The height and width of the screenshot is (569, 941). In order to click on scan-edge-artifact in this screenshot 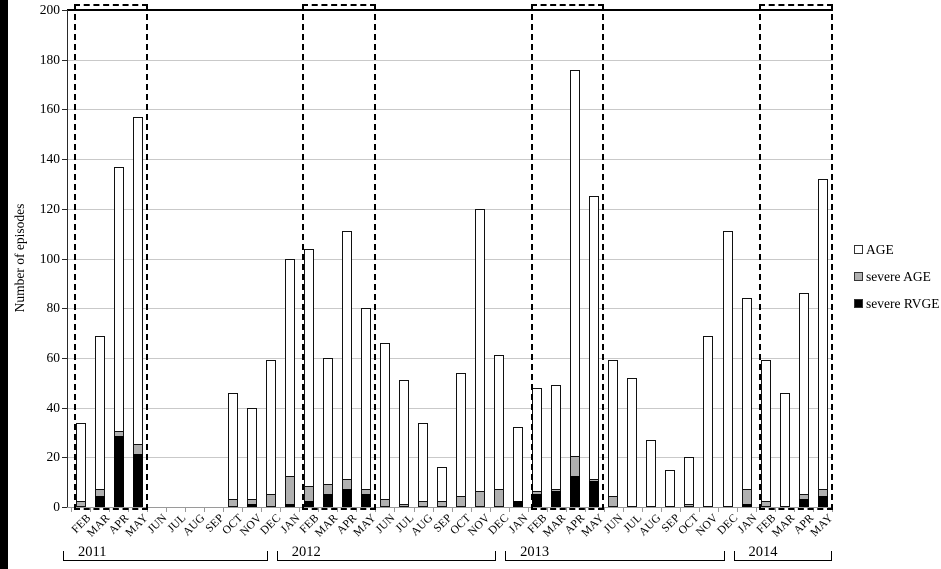, I will do `click(4, 284)`.